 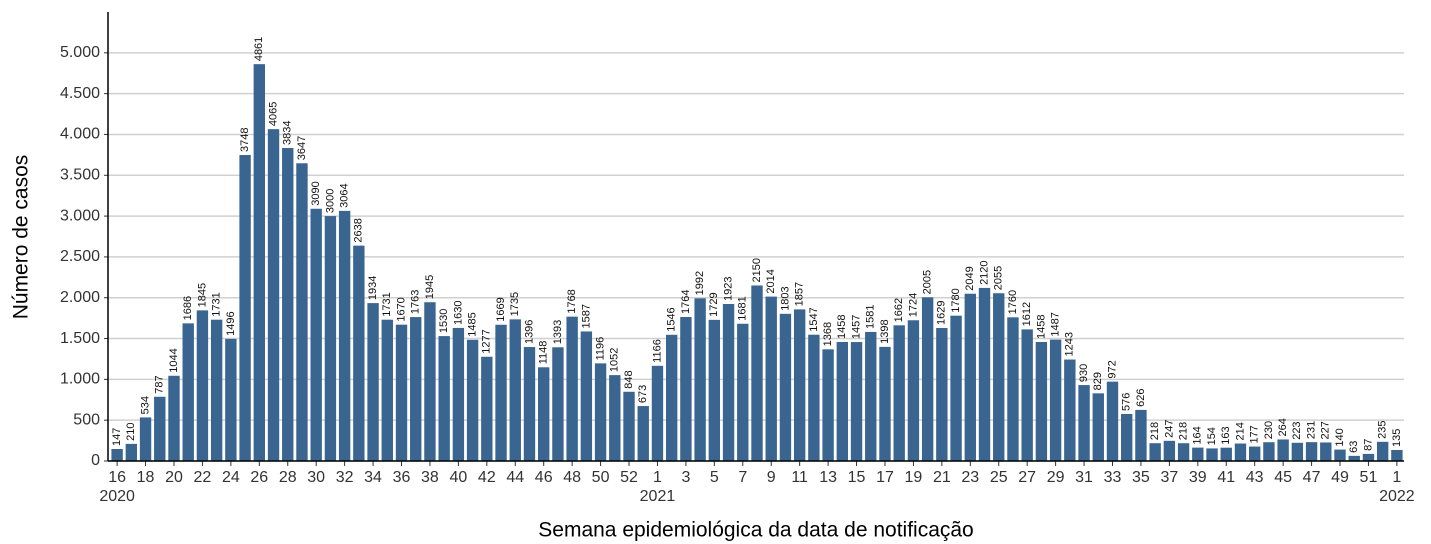 I want to click on x-tick-label: 42, so click(x=487, y=477).